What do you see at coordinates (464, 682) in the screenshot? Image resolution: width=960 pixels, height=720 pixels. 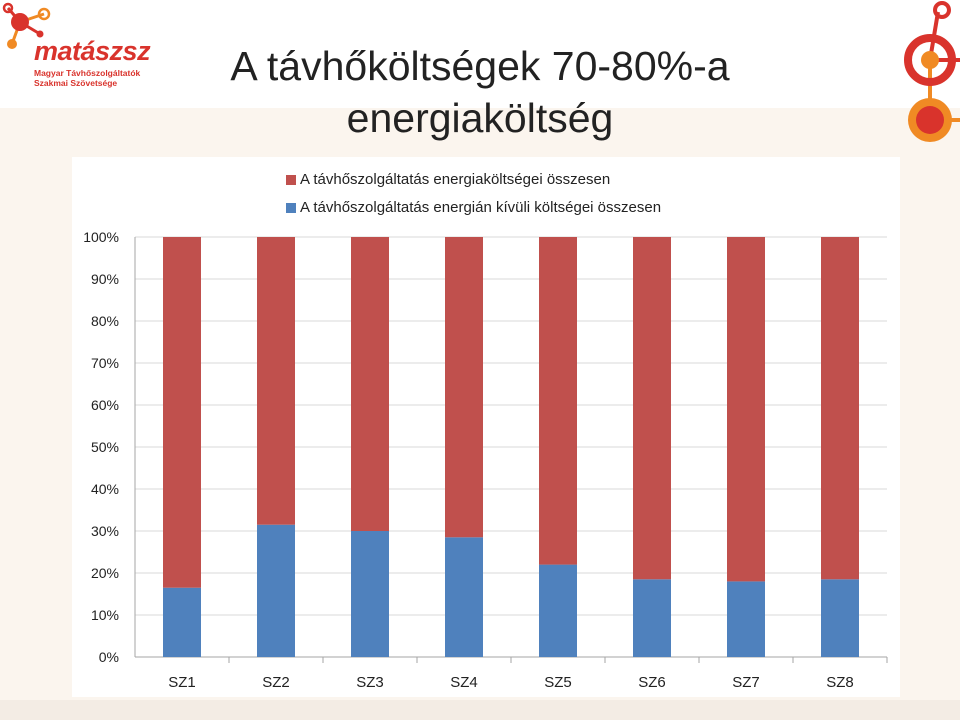 I see `x-tick-label: SZ4` at bounding box center [464, 682].